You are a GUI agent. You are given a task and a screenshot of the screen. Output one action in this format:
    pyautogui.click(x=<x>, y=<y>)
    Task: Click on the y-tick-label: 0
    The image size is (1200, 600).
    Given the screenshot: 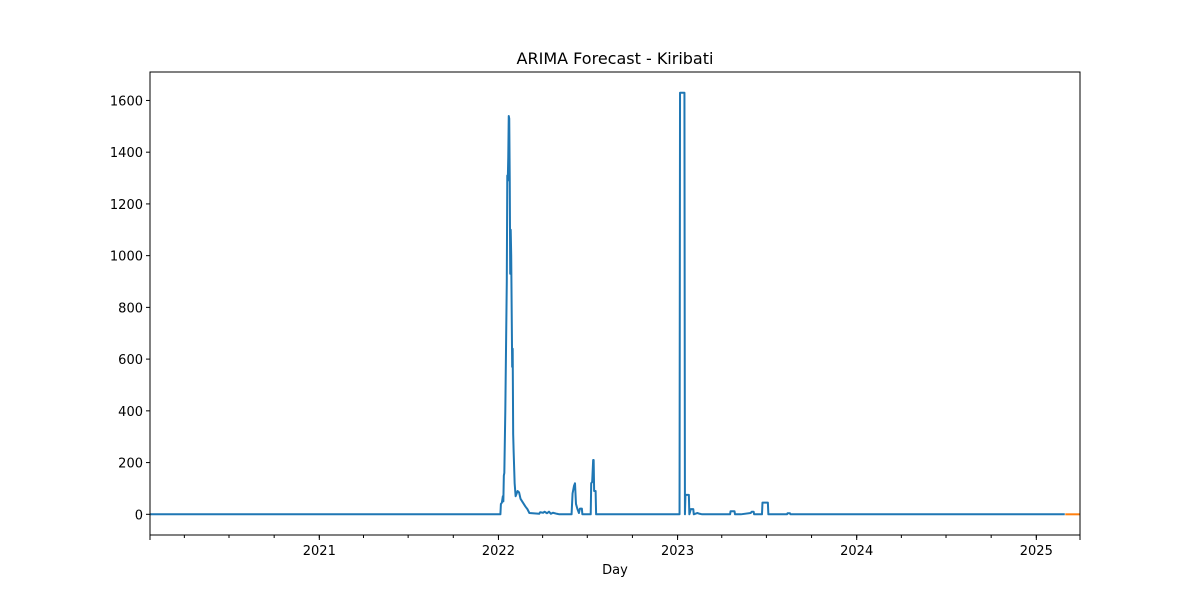 What is the action you would take?
    pyautogui.click(x=139, y=515)
    